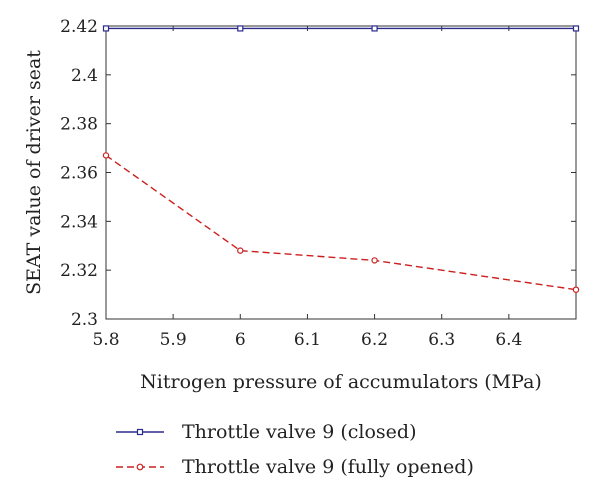 Image resolution: width=600 pixels, height=502 pixels. What do you see at coordinates (79, 174) in the screenshot?
I see `y-tick-label: 2.36` at bounding box center [79, 174].